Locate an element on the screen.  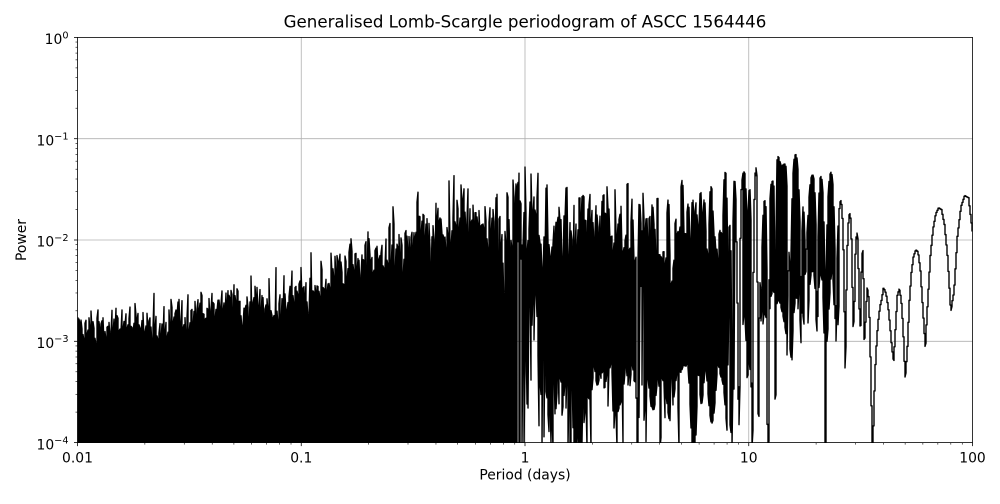
x-tick-label: 0.1 is located at coordinates (301, 458).